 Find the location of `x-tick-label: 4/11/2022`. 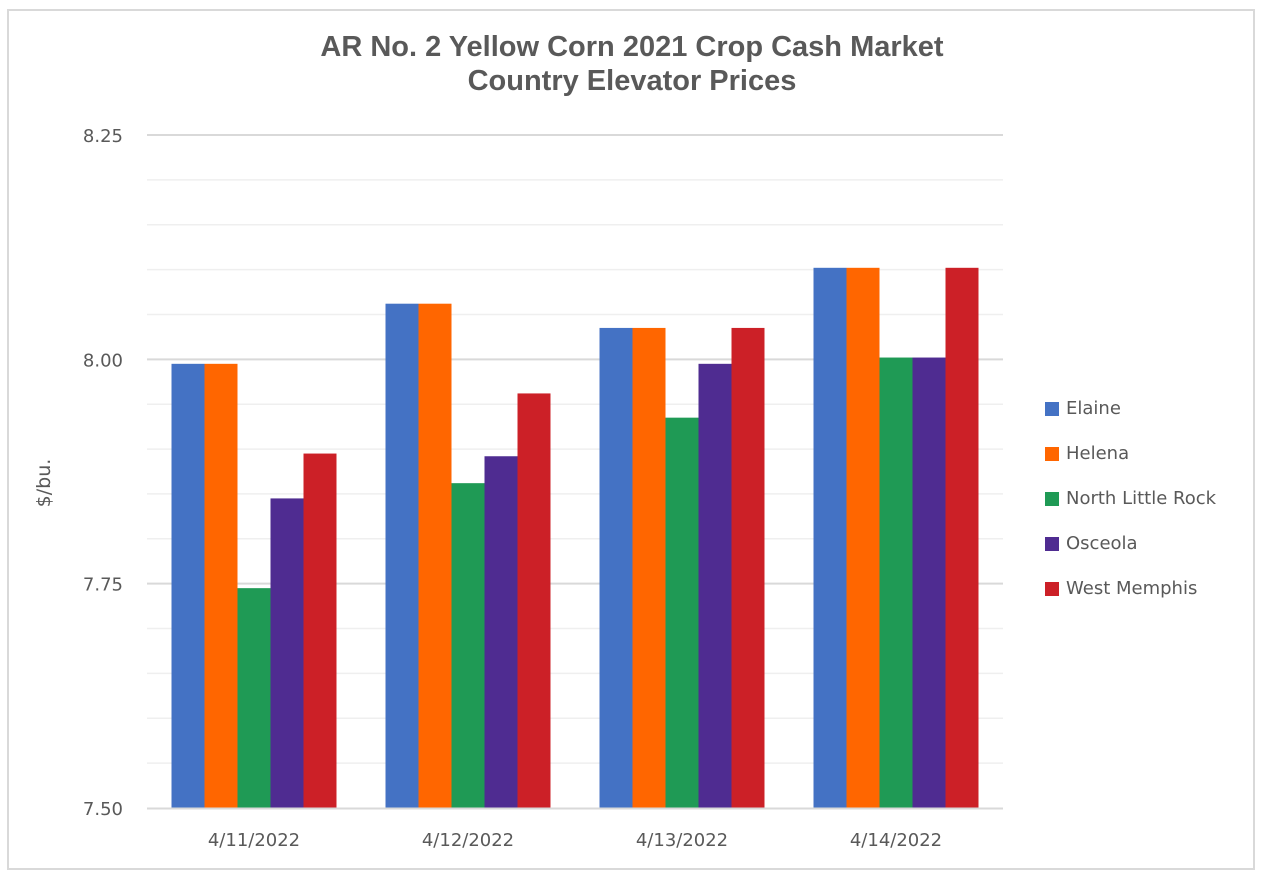

x-tick-label: 4/11/2022 is located at coordinates (254, 840).